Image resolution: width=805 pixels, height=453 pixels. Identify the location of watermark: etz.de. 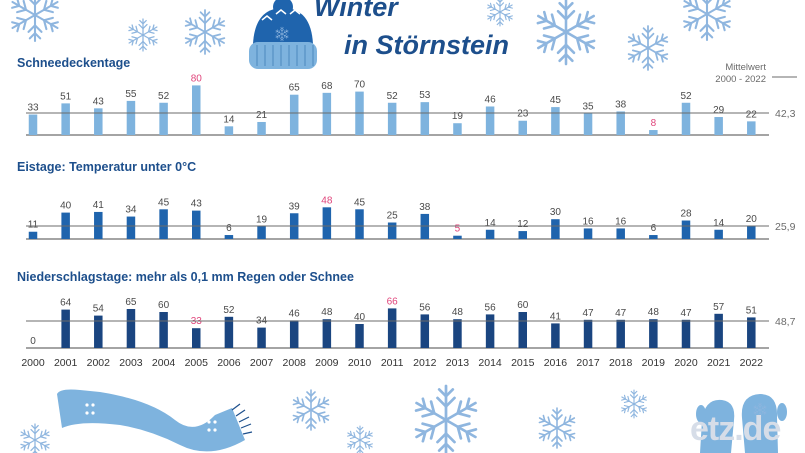
(735, 429).